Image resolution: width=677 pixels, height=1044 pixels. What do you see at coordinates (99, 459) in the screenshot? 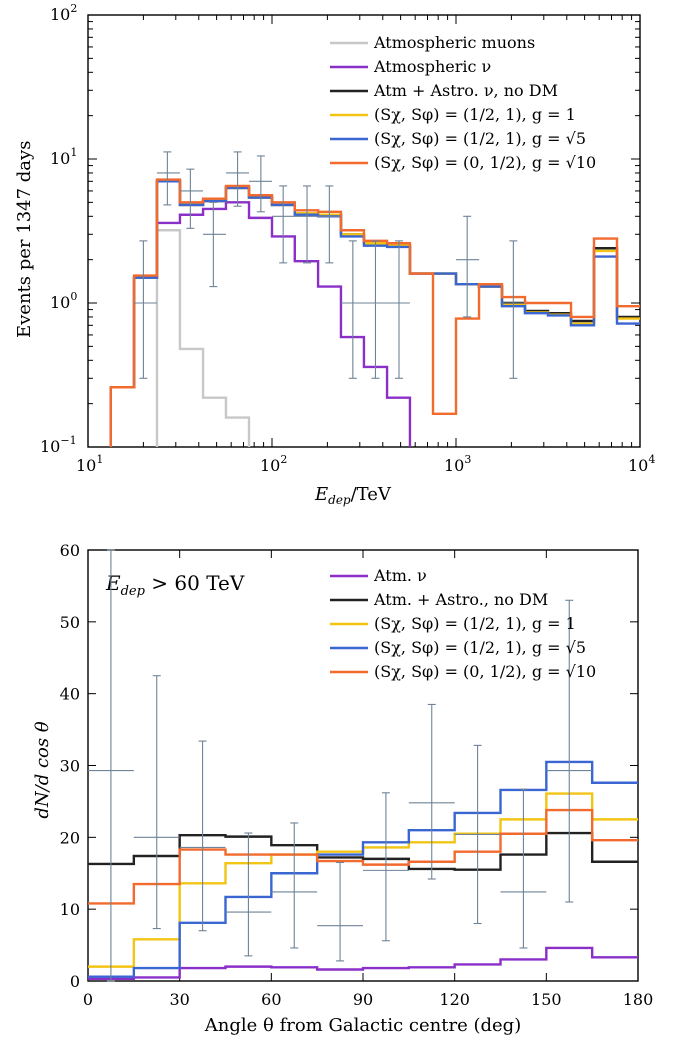
I see `x-tick-exp: 1` at bounding box center [99, 459].